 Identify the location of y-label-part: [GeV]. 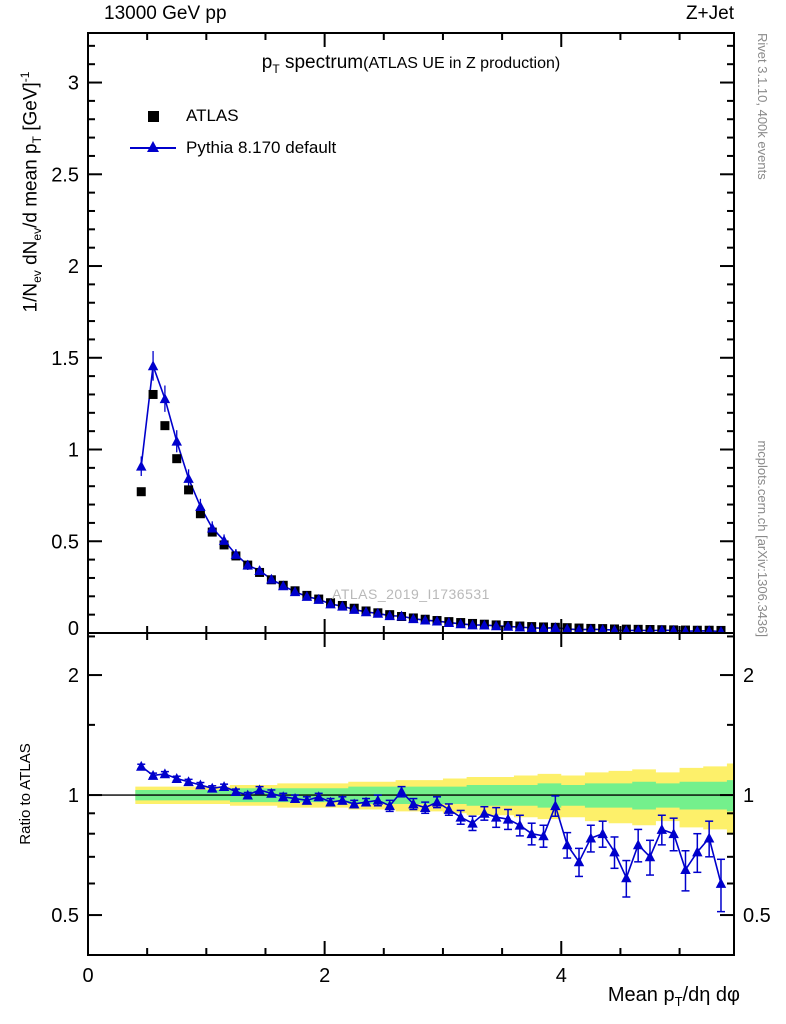
(31, 109).